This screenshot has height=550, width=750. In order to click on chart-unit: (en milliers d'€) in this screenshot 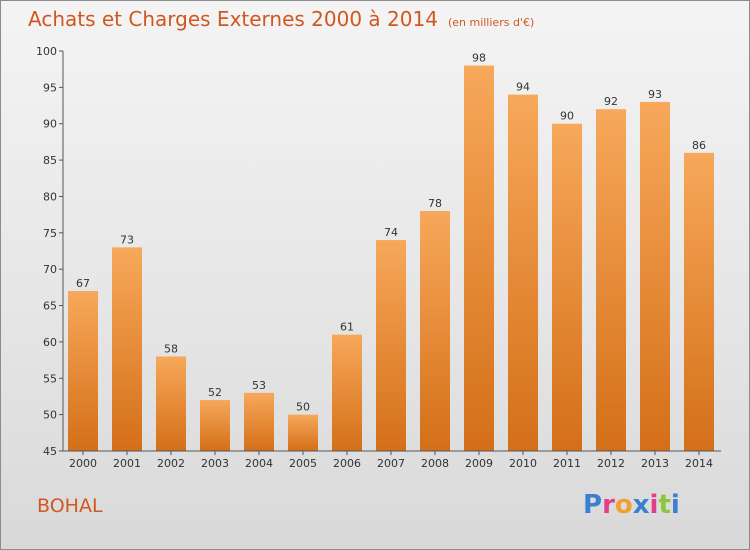, I will do `click(491, 22)`.